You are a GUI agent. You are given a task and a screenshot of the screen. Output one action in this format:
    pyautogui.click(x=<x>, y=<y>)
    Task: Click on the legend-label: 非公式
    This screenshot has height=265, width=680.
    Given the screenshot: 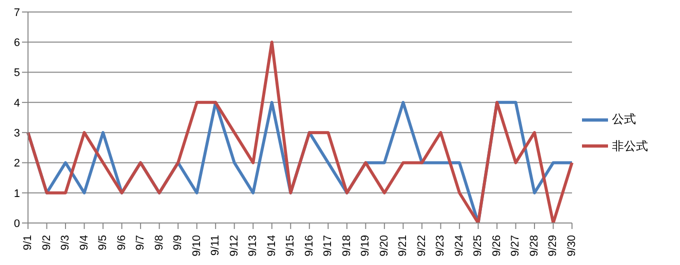 What is the action you would take?
    pyautogui.click(x=630, y=145)
    